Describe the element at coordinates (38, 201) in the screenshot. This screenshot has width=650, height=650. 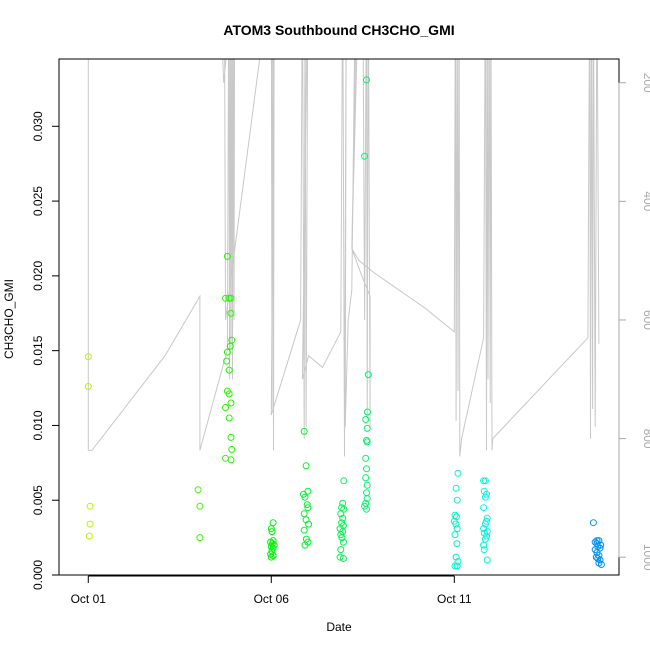
I see `y-tick-label: 0.025` at that location.